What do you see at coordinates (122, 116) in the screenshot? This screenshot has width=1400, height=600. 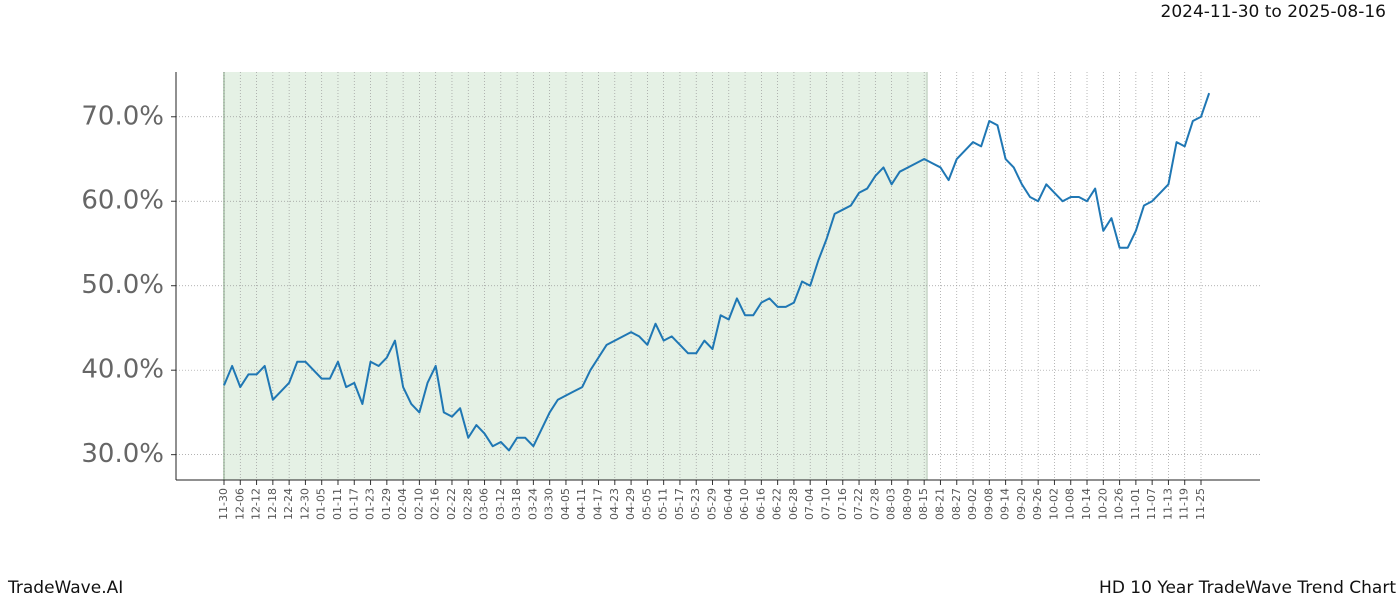 I see `y-tick-label: 70.0%` at bounding box center [122, 116].